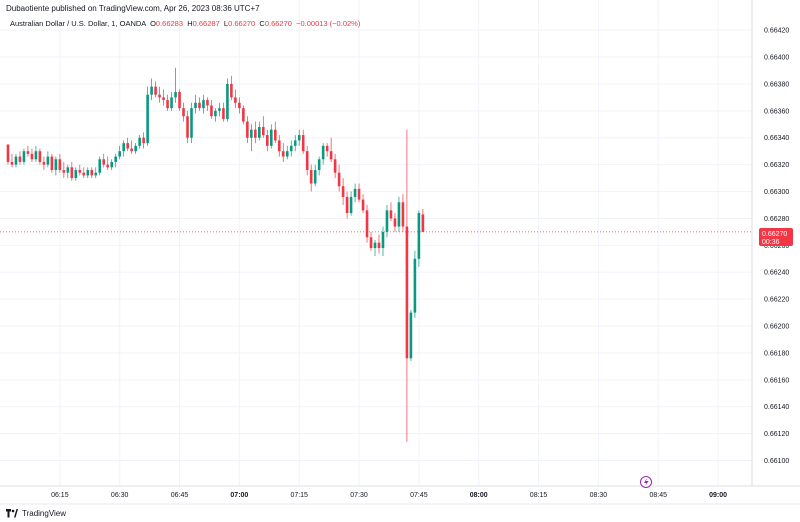  I want to click on price-tick-label: 0.66300, so click(776, 192).